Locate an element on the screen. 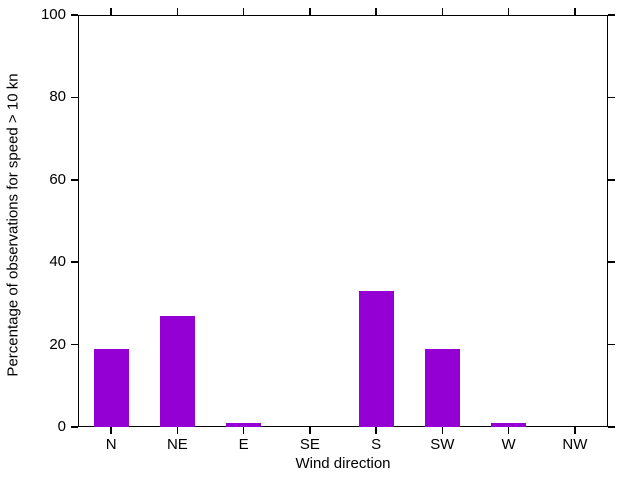 The image size is (640, 480). bar-E is located at coordinates (244, 424).